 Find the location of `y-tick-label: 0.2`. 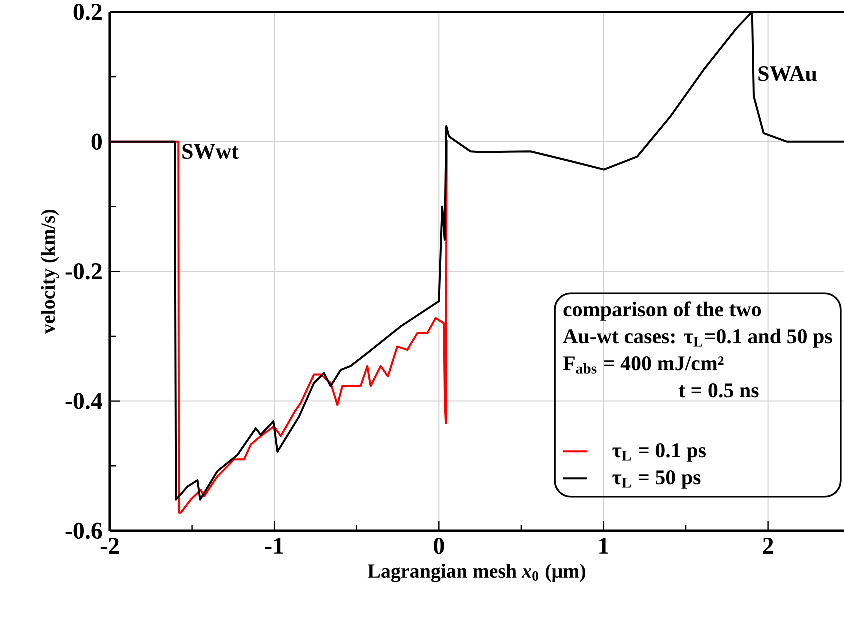

y-tick-label: 0.2 is located at coordinates (88, 12).